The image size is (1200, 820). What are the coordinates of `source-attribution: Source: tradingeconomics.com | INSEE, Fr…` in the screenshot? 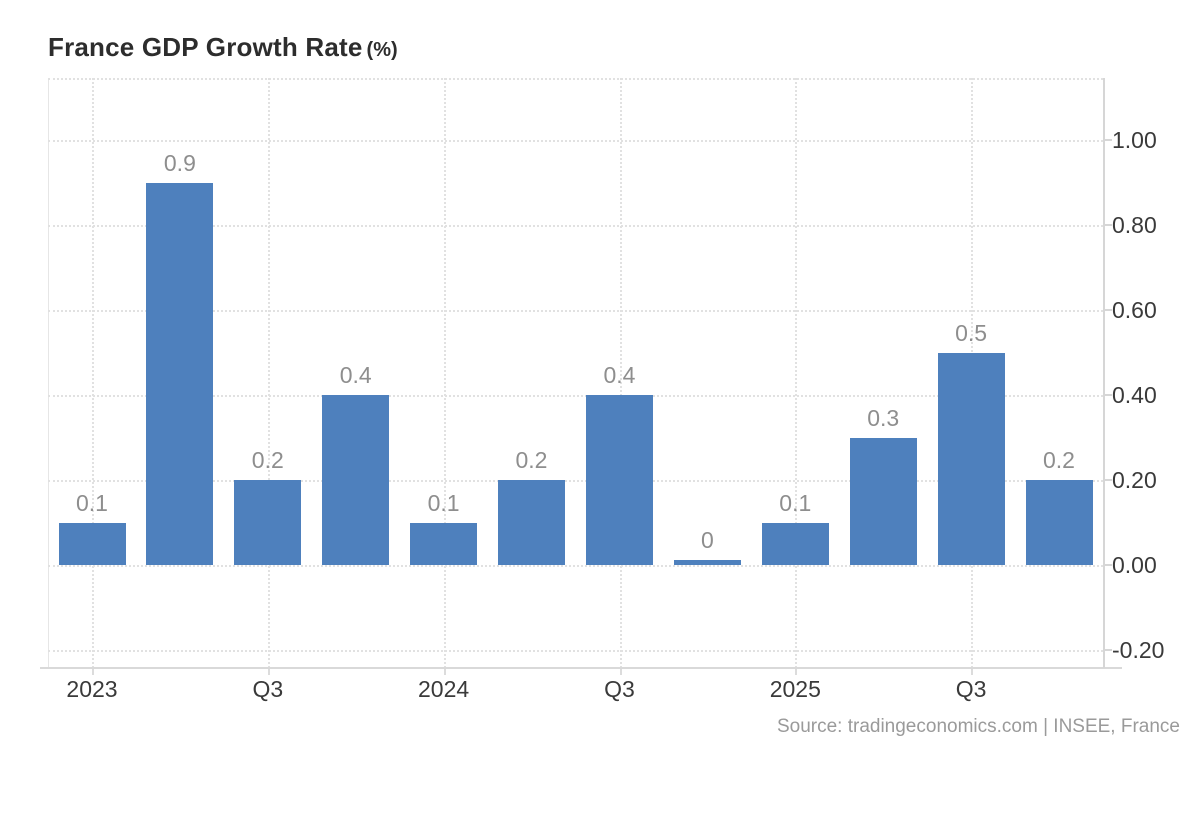 It's located at (978, 726).